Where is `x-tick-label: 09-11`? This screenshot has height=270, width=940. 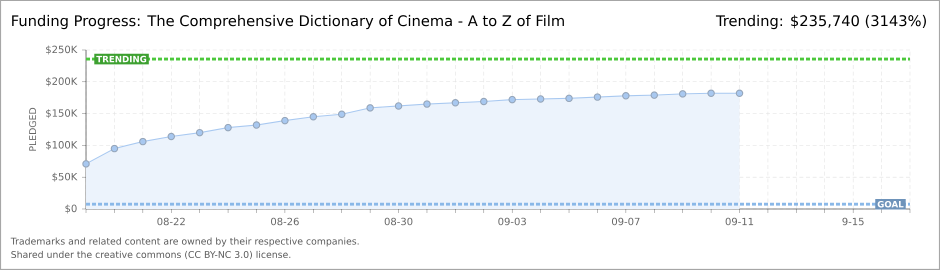
x-tick-label: 09-11 is located at coordinates (740, 222).